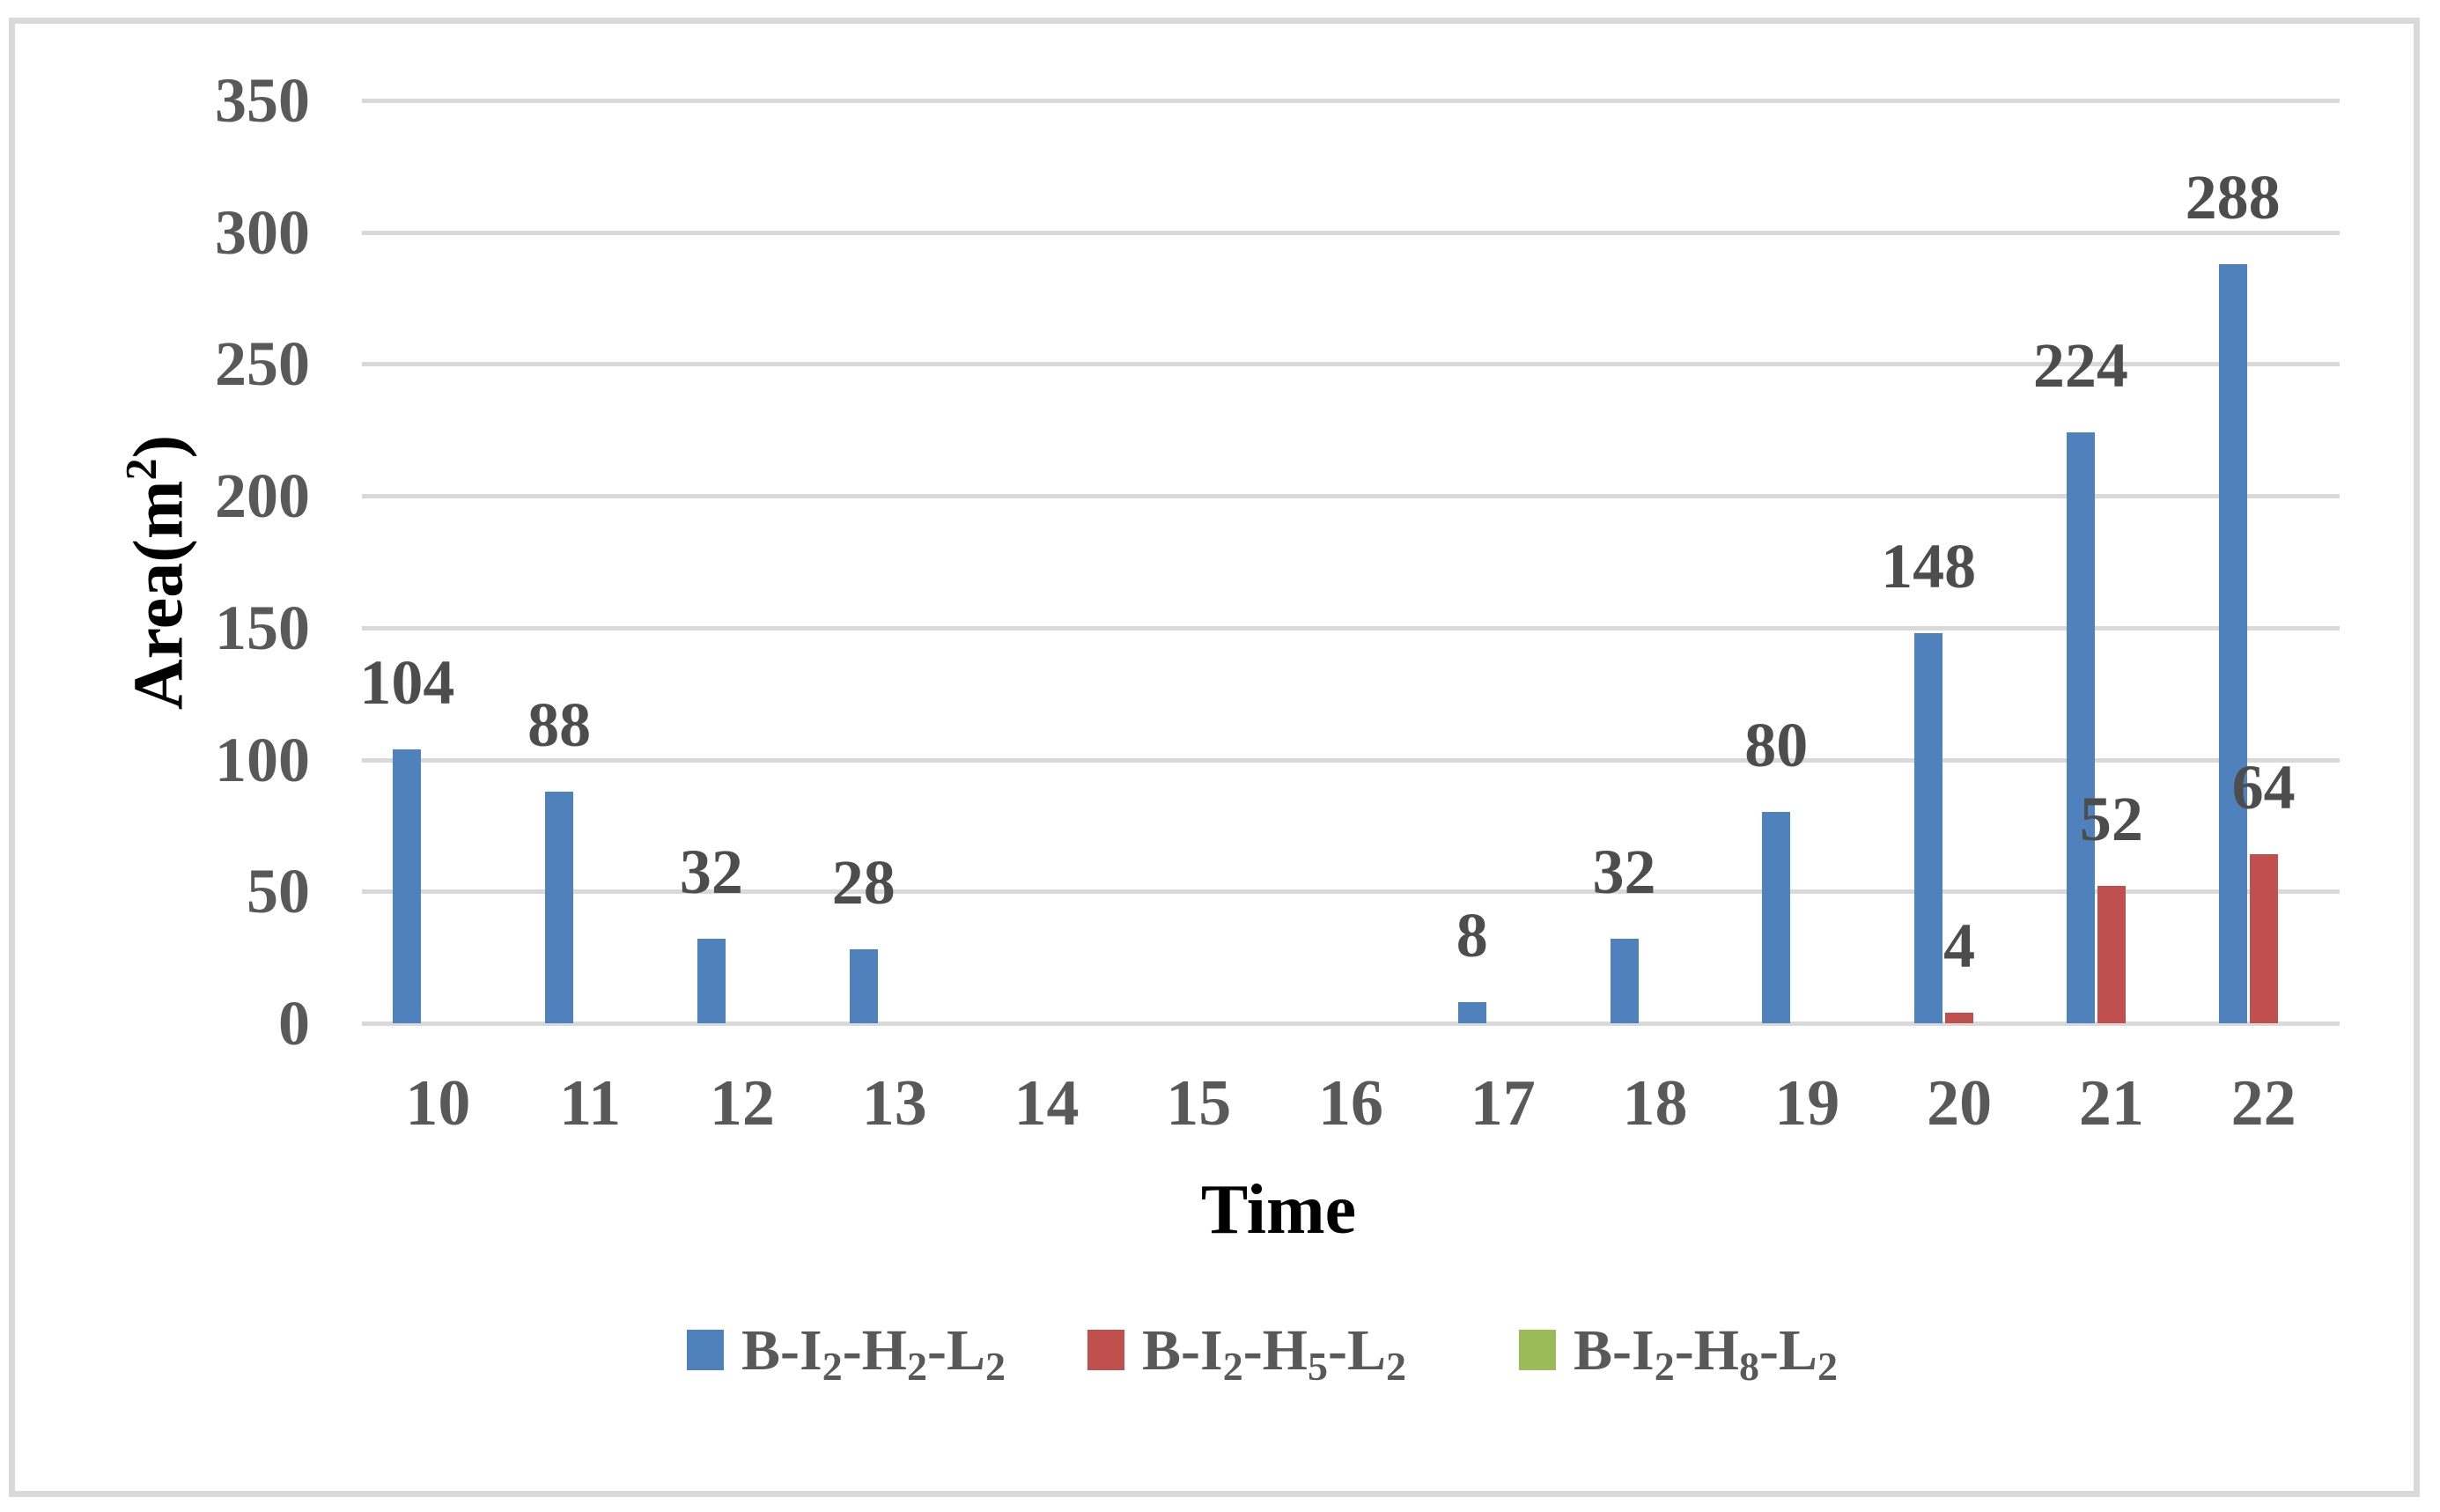 The width and height of the screenshot is (2440, 1512). What do you see at coordinates (591, 1103) in the screenshot?
I see `x-axis-tick-label: 11` at bounding box center [591, 1103].